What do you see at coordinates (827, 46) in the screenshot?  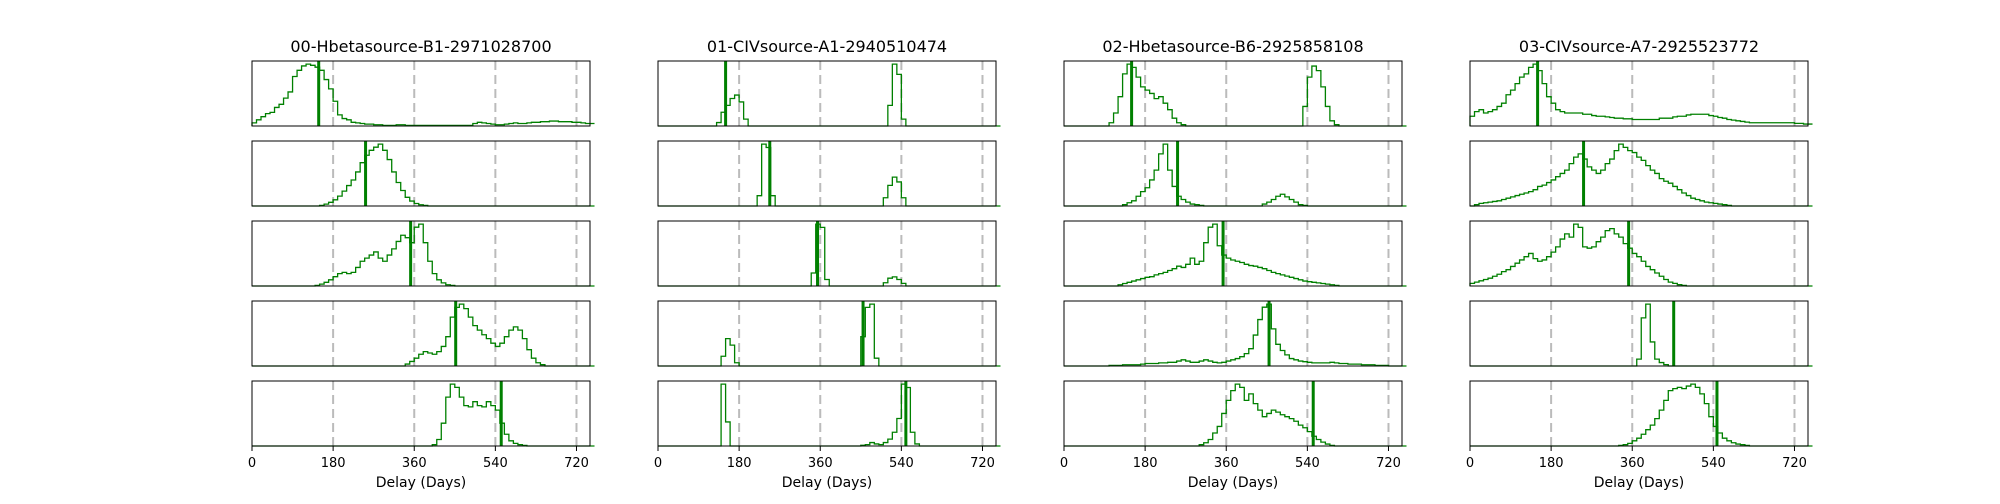 I see `chart-title: 01-CIVsource-A1-2940510474` at bounding box center [827, 46].